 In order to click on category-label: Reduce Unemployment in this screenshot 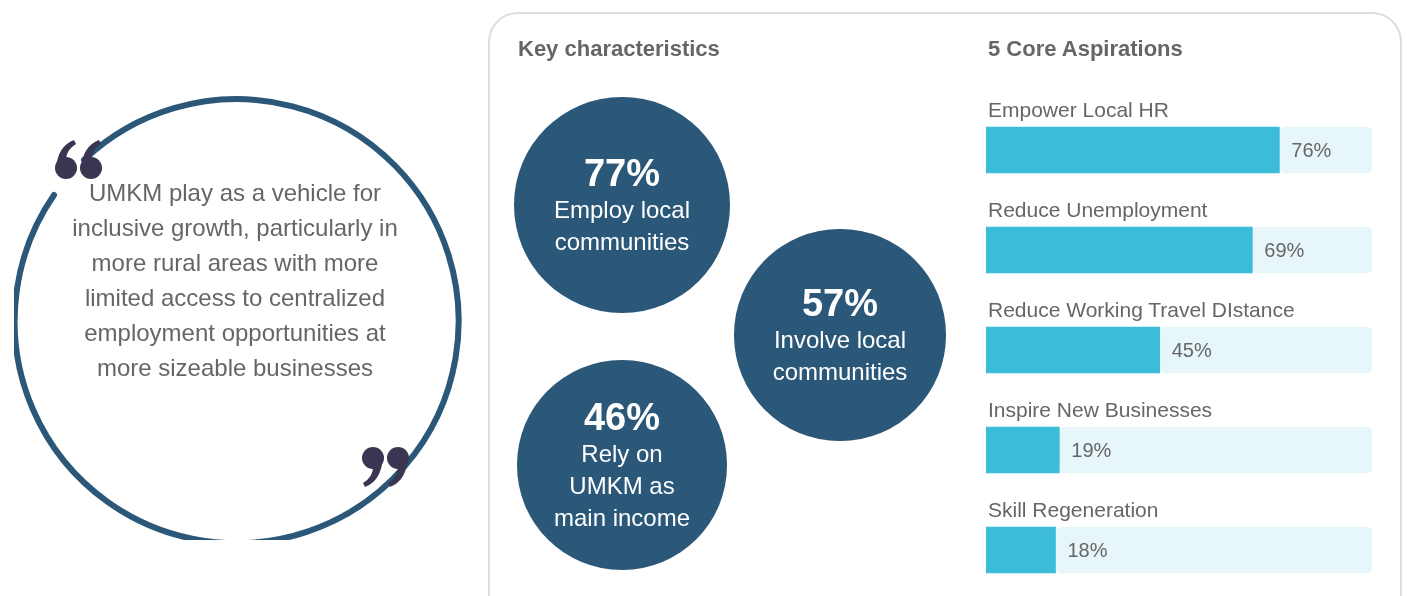, I will do `click(1098, 210)`.